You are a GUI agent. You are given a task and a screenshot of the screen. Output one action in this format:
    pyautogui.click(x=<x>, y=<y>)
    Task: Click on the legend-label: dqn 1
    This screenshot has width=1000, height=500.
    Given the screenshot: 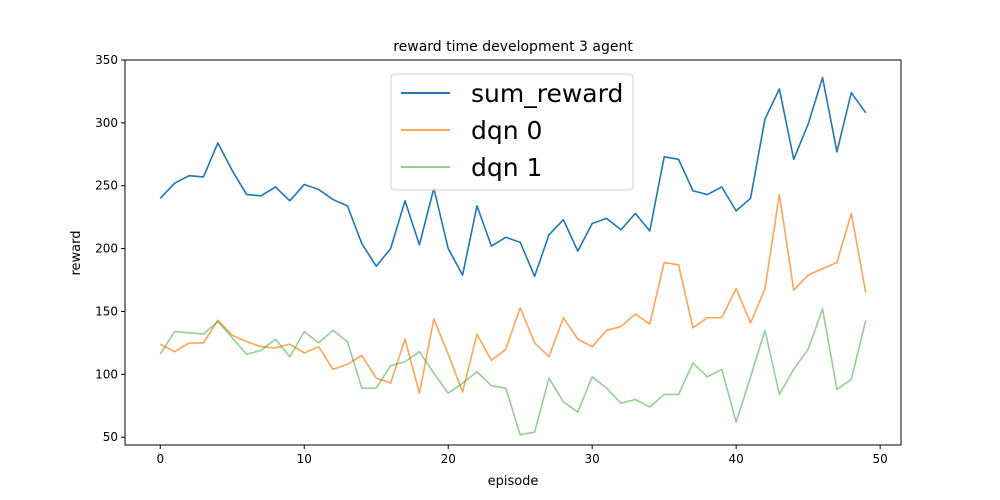 What is the action you would take?
    pyautogui.click(x=506, y=167)
    